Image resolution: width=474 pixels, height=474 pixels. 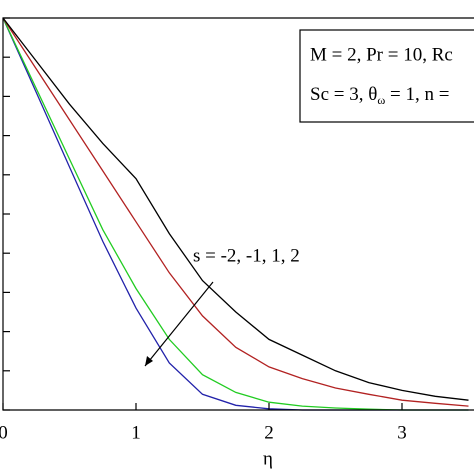 I want to click on x-axis-label: η, so click(x=268, y=458).